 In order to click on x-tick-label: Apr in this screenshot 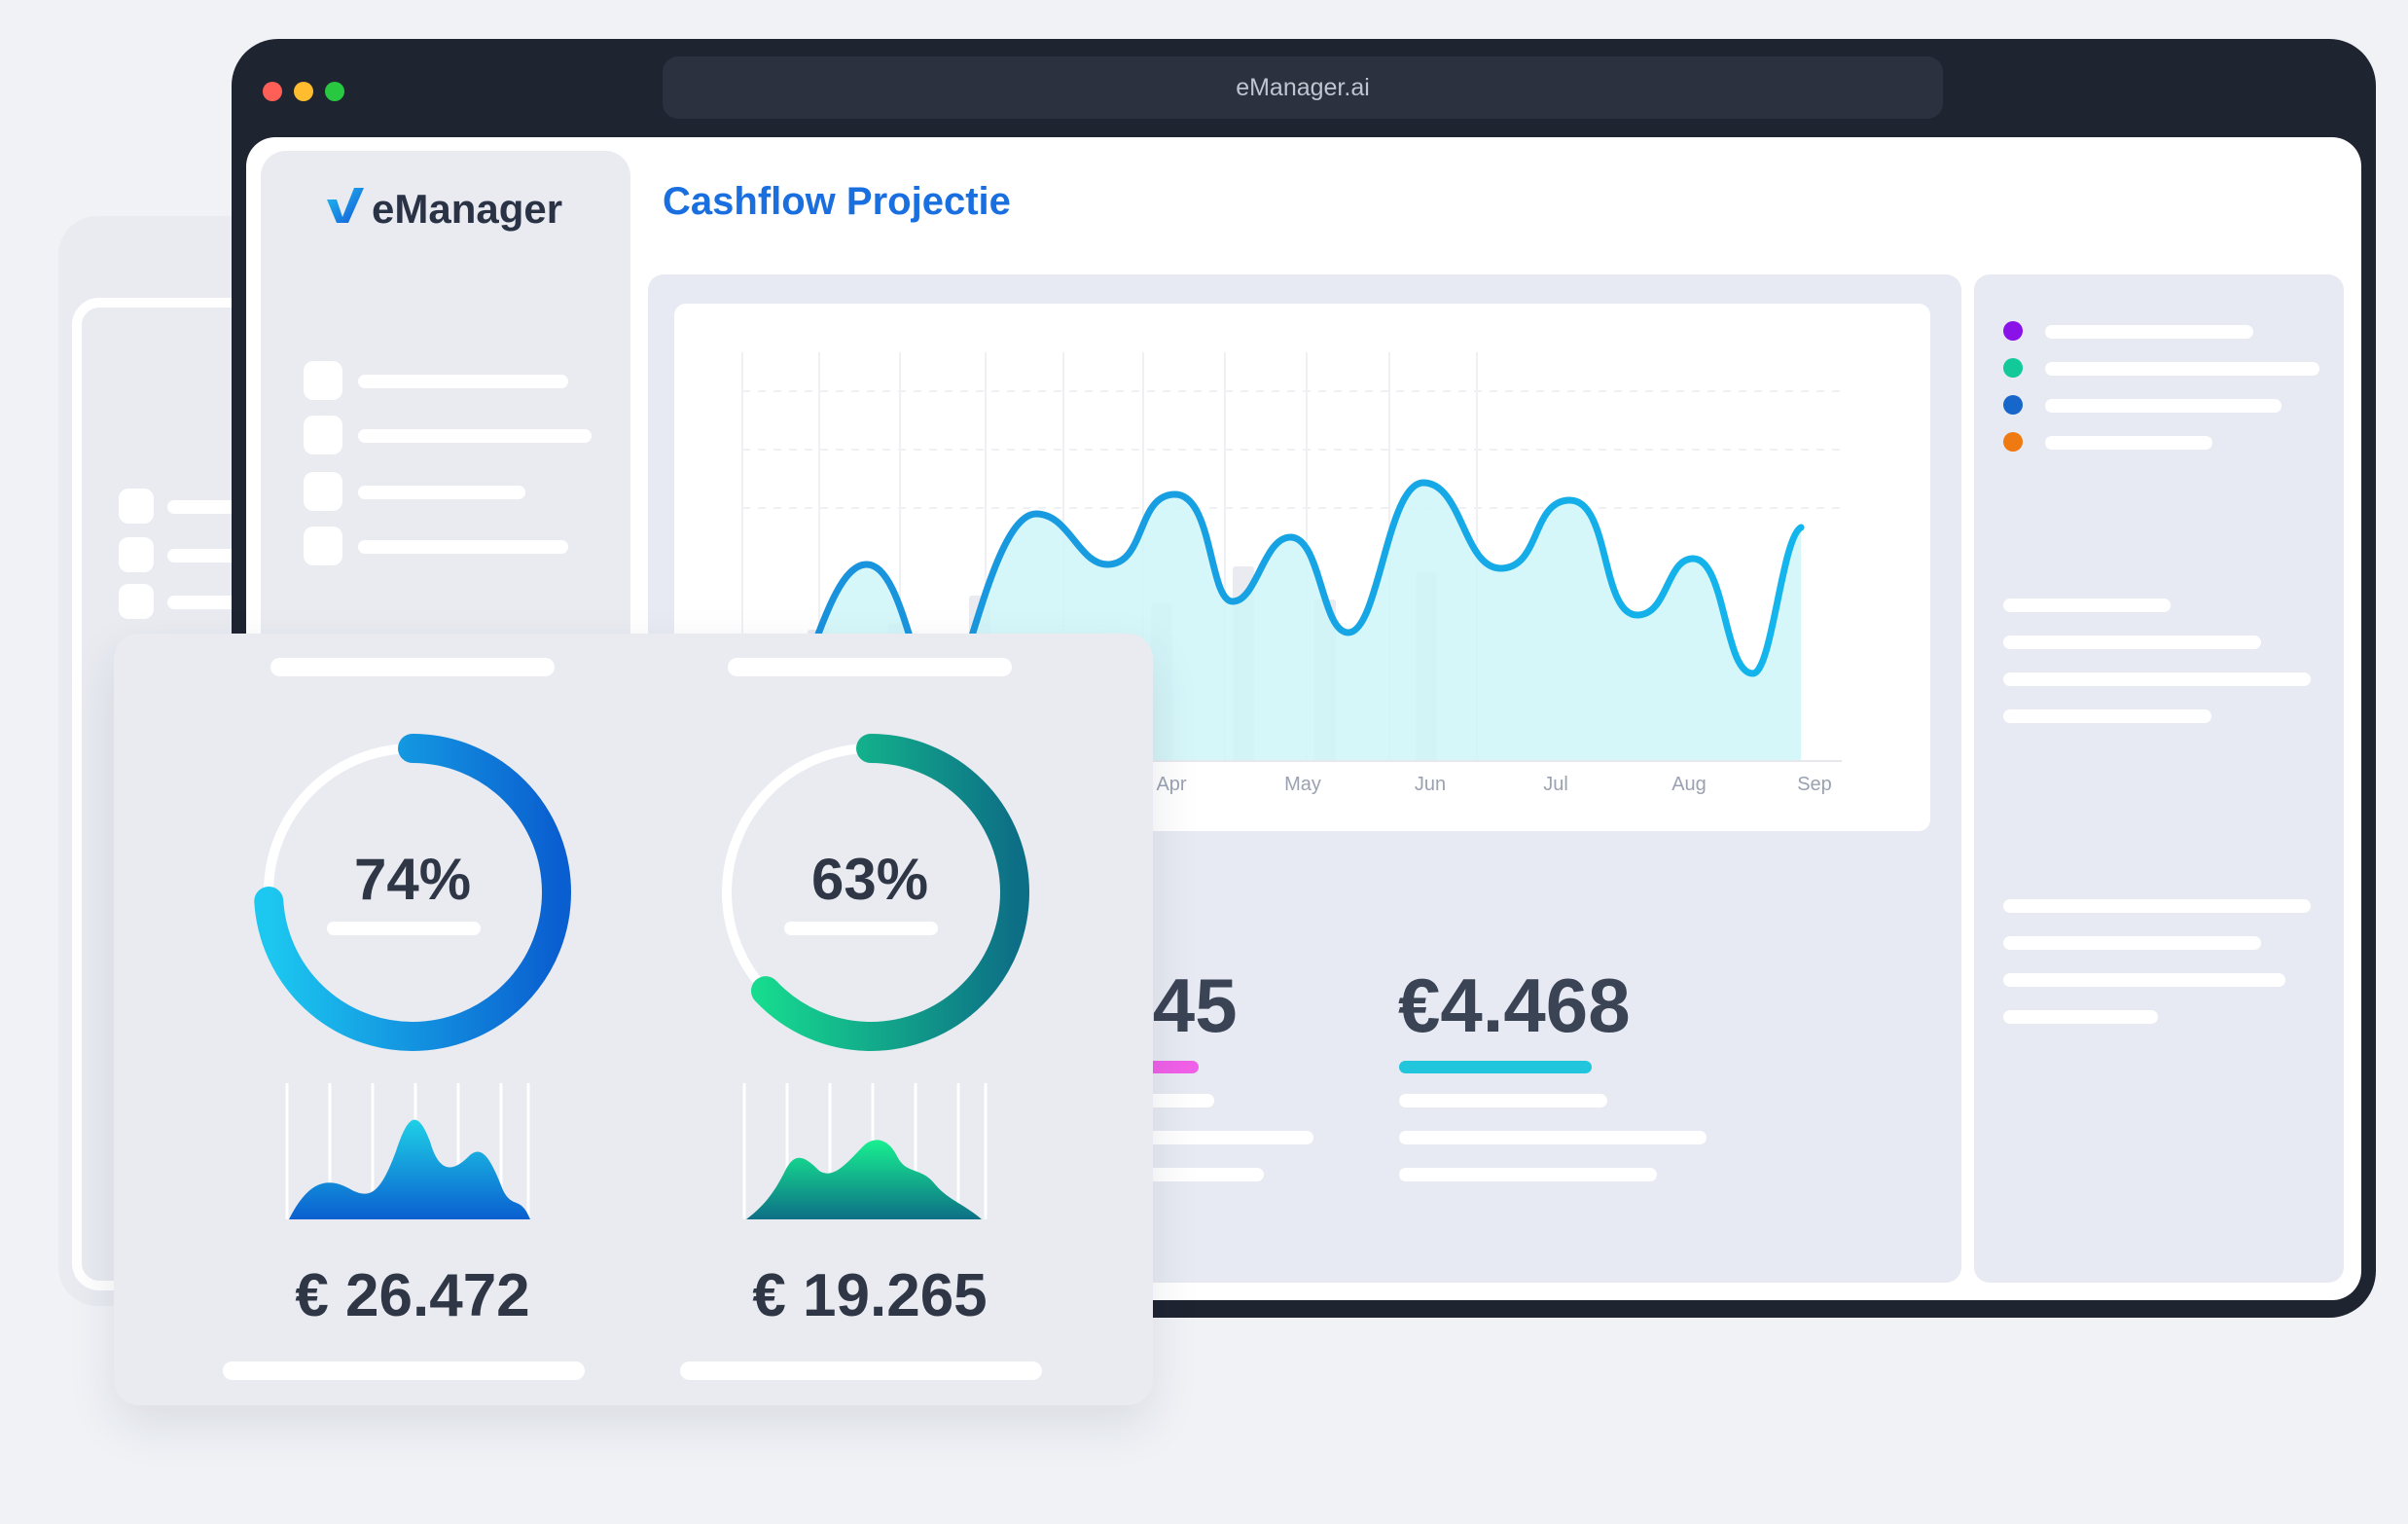, I will do `click(1171, 784)`.